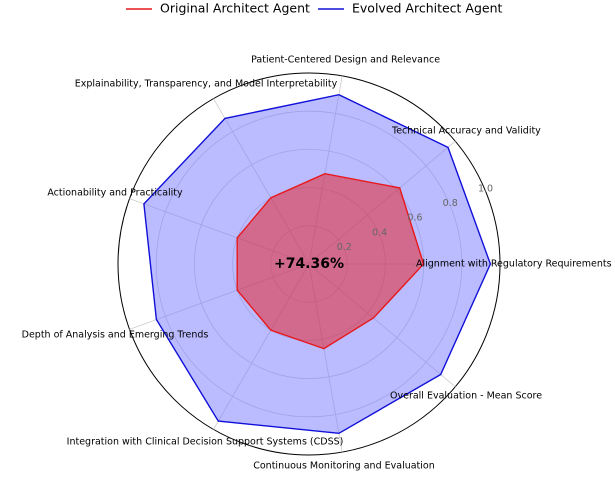  I want to click on series-area, so click(330, 261).